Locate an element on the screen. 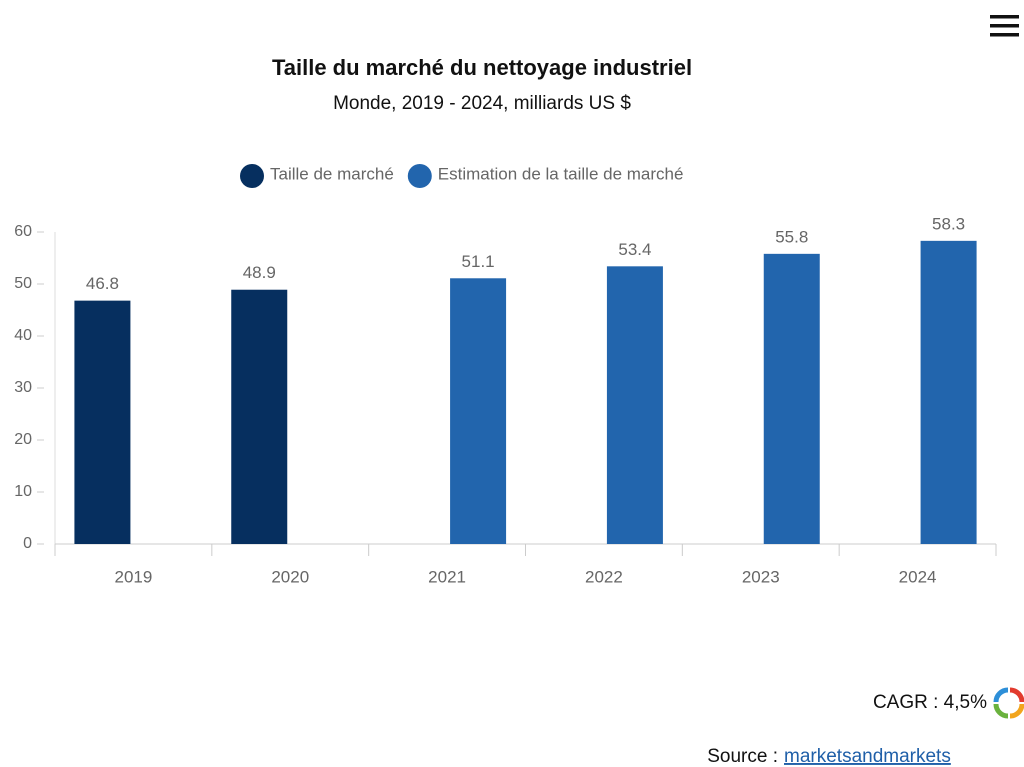 The height and width of the screenshot is (767, 1024). data-label: 51.1 is located at coordinates (478, 261).